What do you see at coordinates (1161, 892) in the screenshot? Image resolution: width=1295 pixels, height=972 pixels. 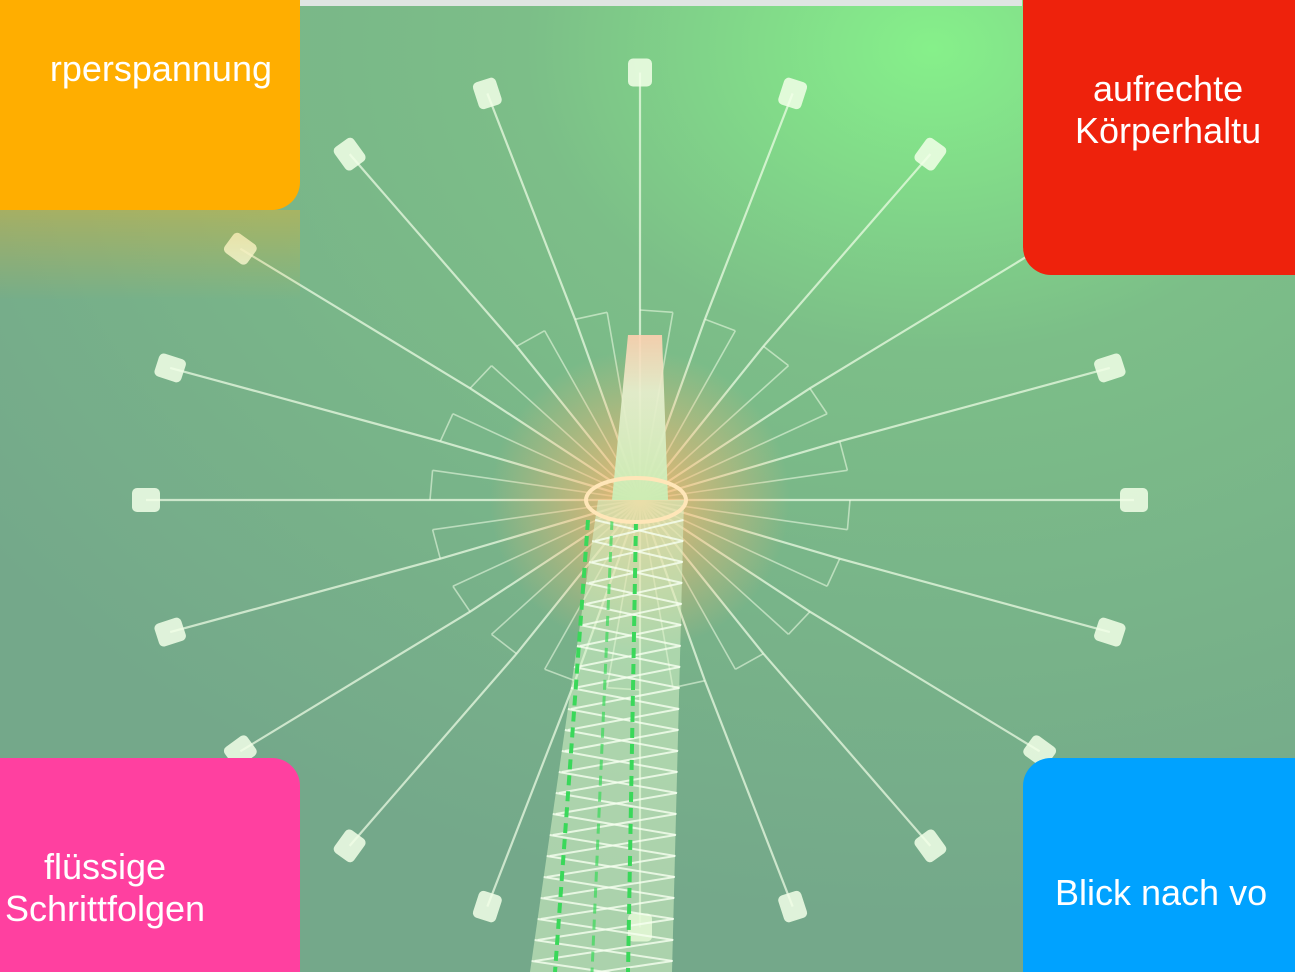 I see `label-look-ahead: Blick nach vo` at bounding box center [1161, 892].